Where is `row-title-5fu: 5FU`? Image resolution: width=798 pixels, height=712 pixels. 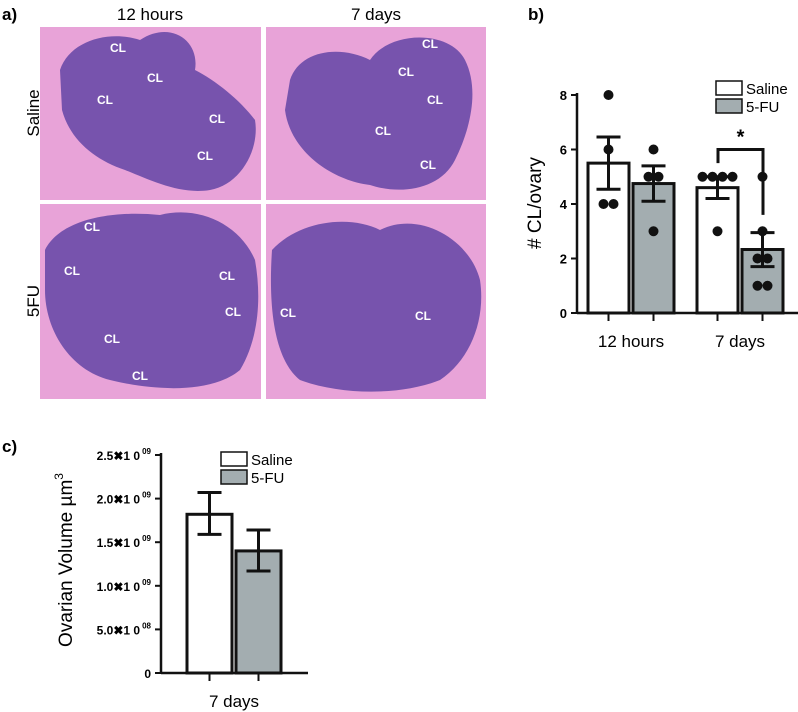
row-title-5fu: 5FU is located at coordinates (33, 301).